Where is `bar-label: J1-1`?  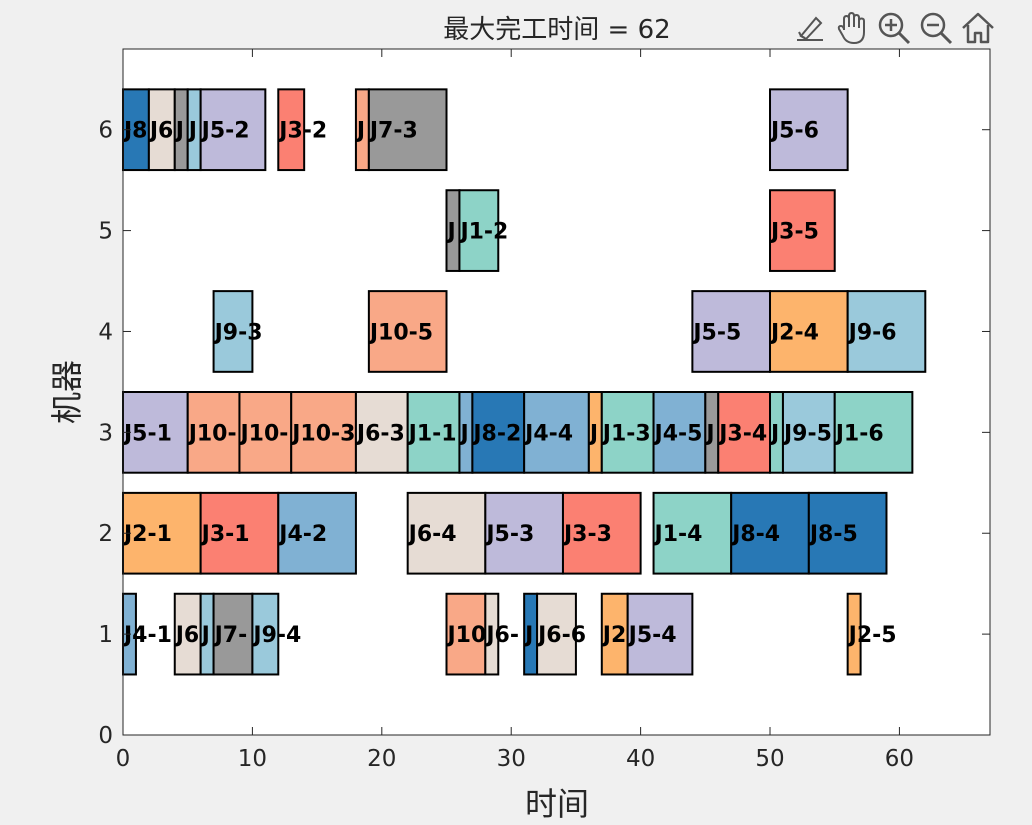
bar-label: J1-1 is located at coordinates (432, 433).